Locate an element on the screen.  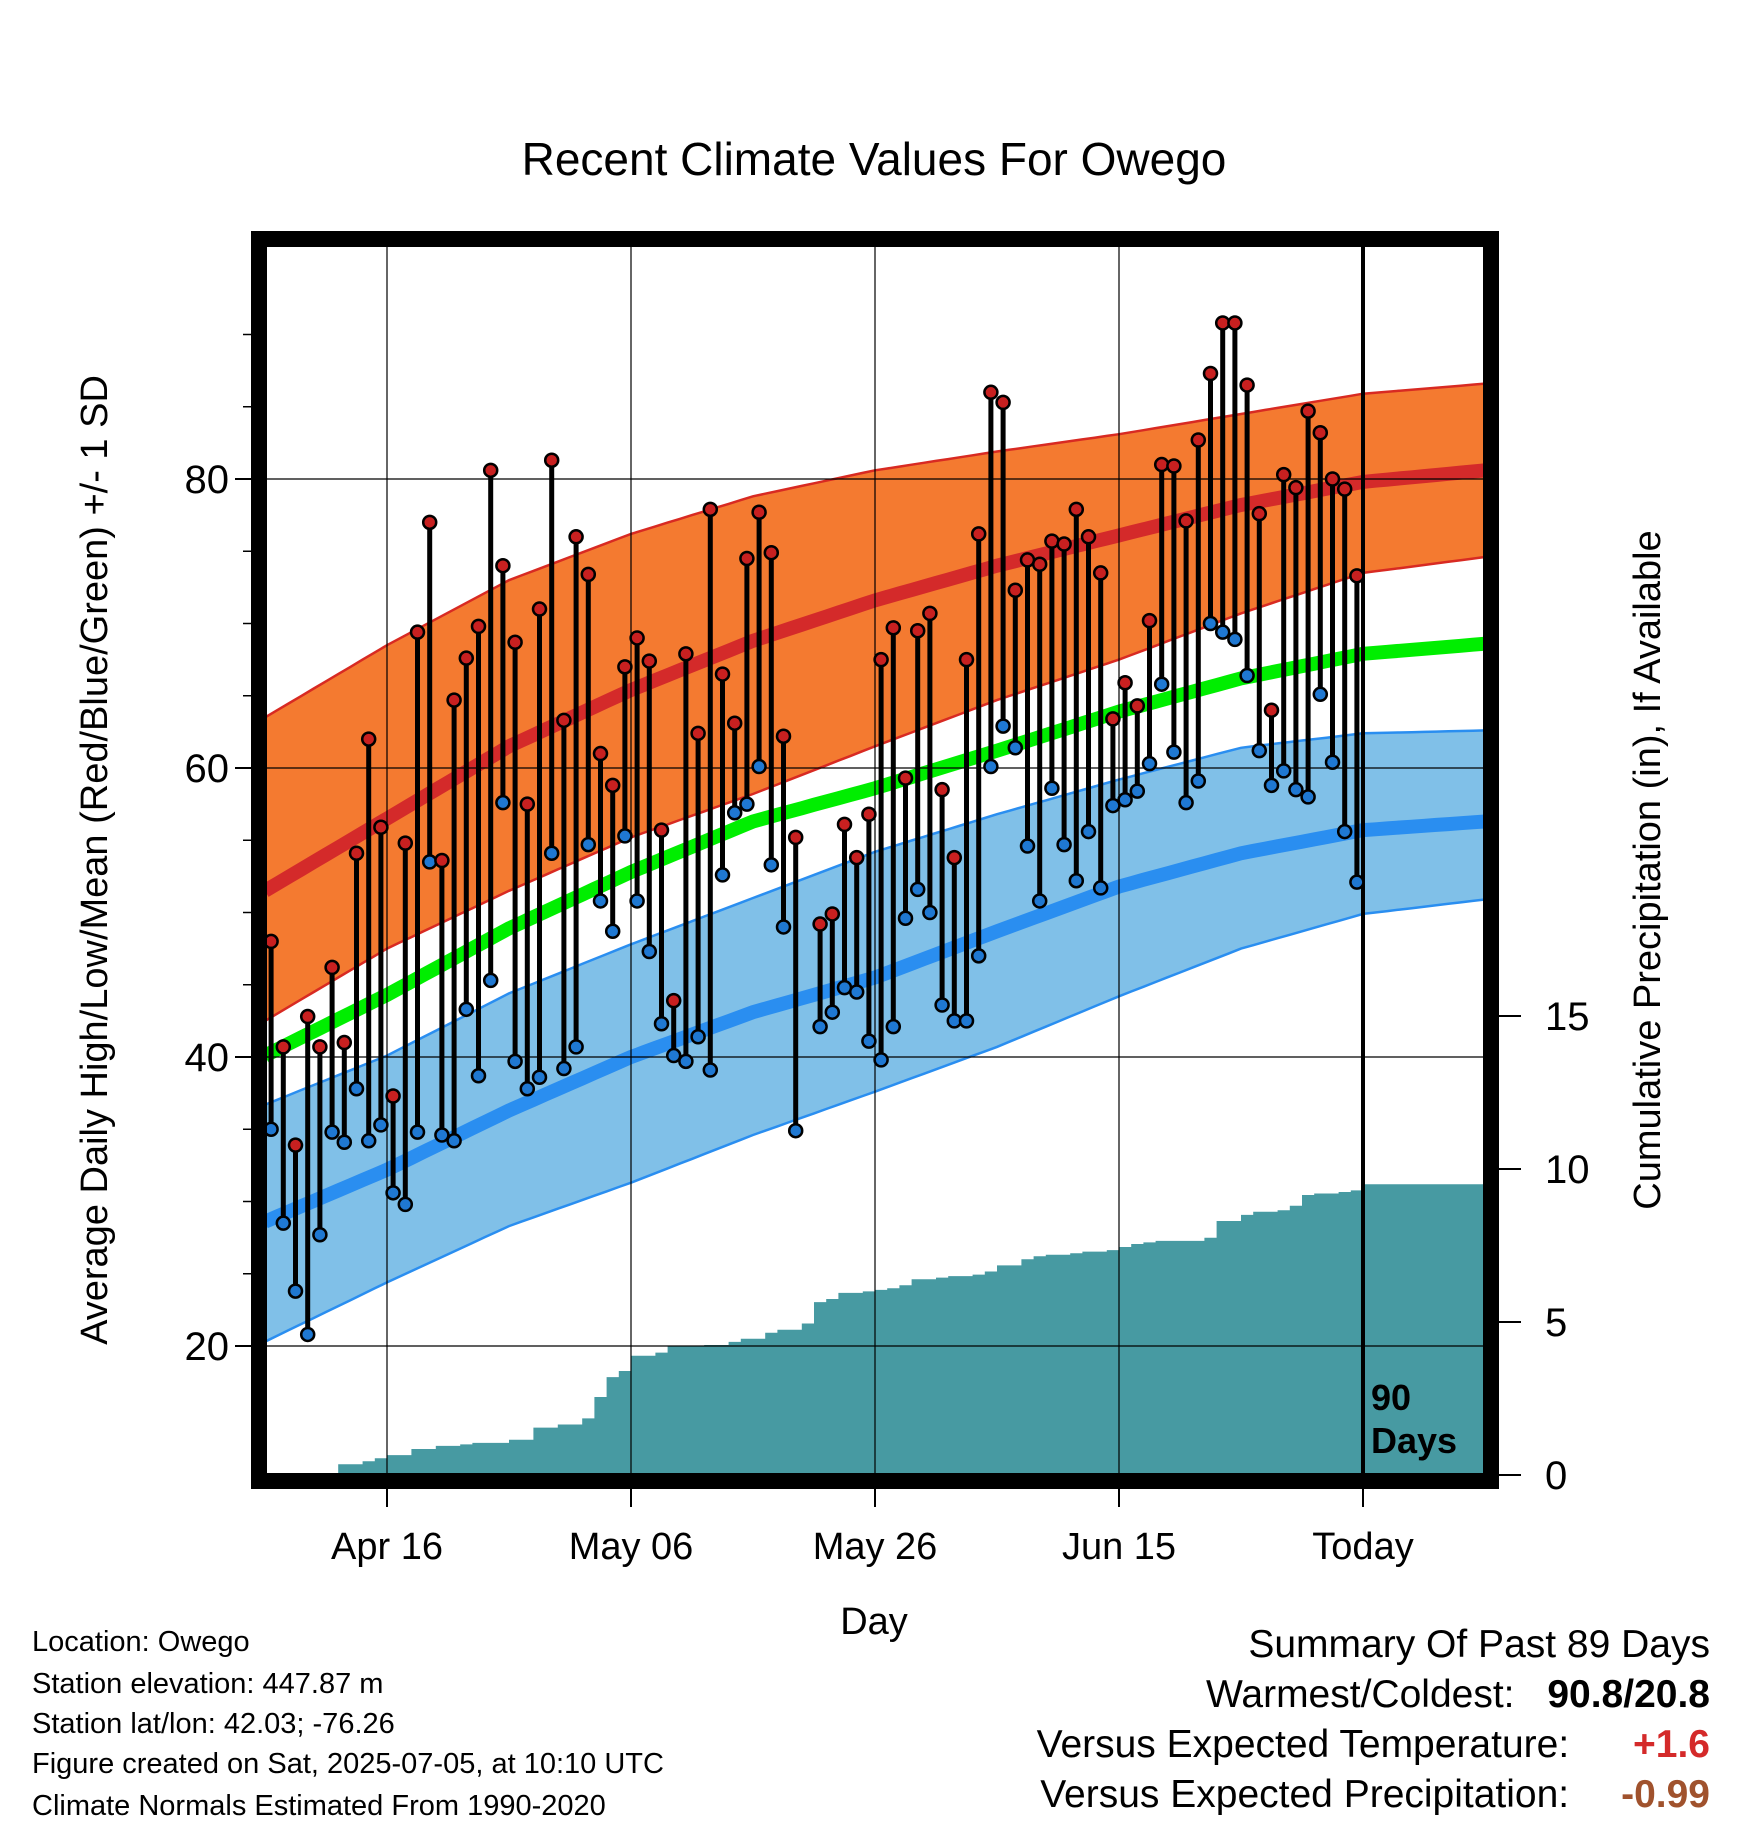
info-elevation: Station elevation: 447.87 m is located at coordinates (208, 1684).